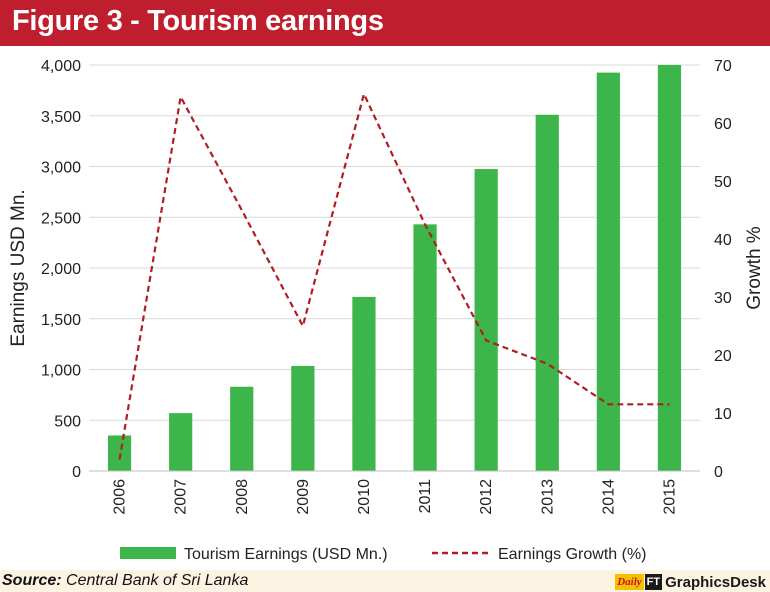 Image resolution: width=770 pixels, height=592 pixels. What do you see at coordinates (425, 496) in the screenshot?
I see `x-tick-label: 2011` at bounding box center [425, 496].